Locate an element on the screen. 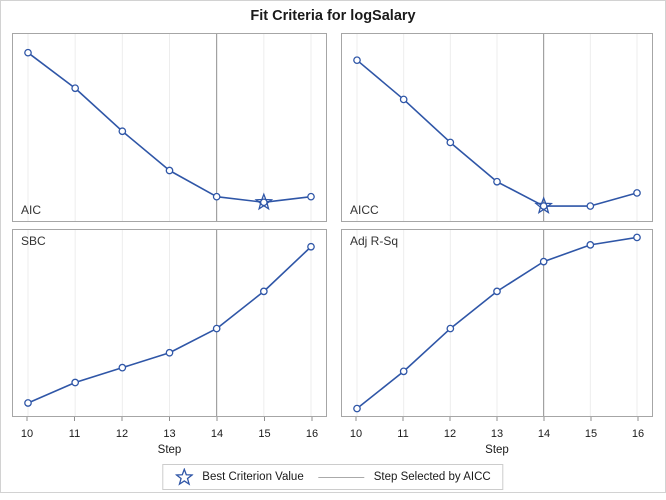 The image size is (666, 500). ref-line-icon is located at coordinates (341, 477).